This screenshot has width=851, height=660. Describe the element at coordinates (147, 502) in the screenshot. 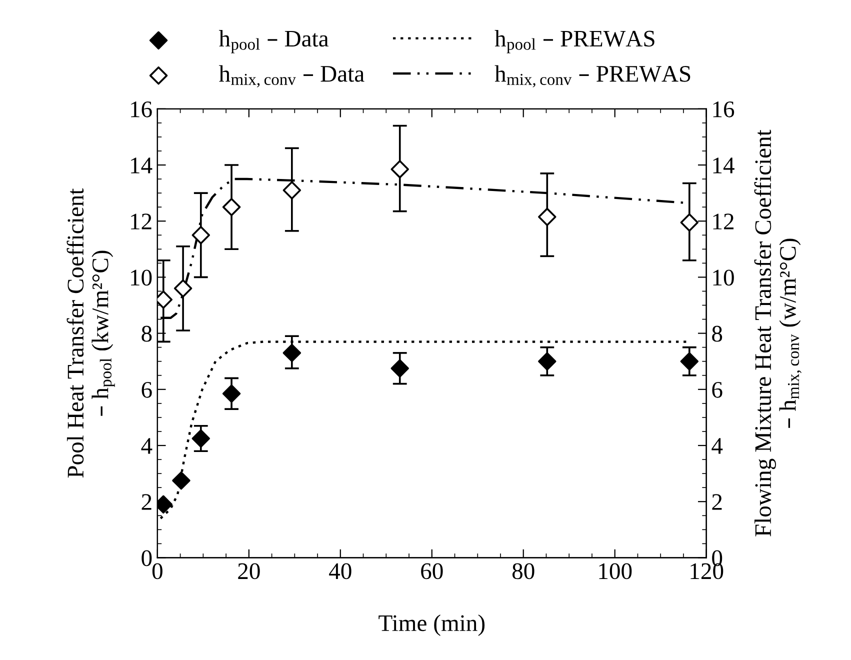

I see `y-tick-label: 2` at that location.